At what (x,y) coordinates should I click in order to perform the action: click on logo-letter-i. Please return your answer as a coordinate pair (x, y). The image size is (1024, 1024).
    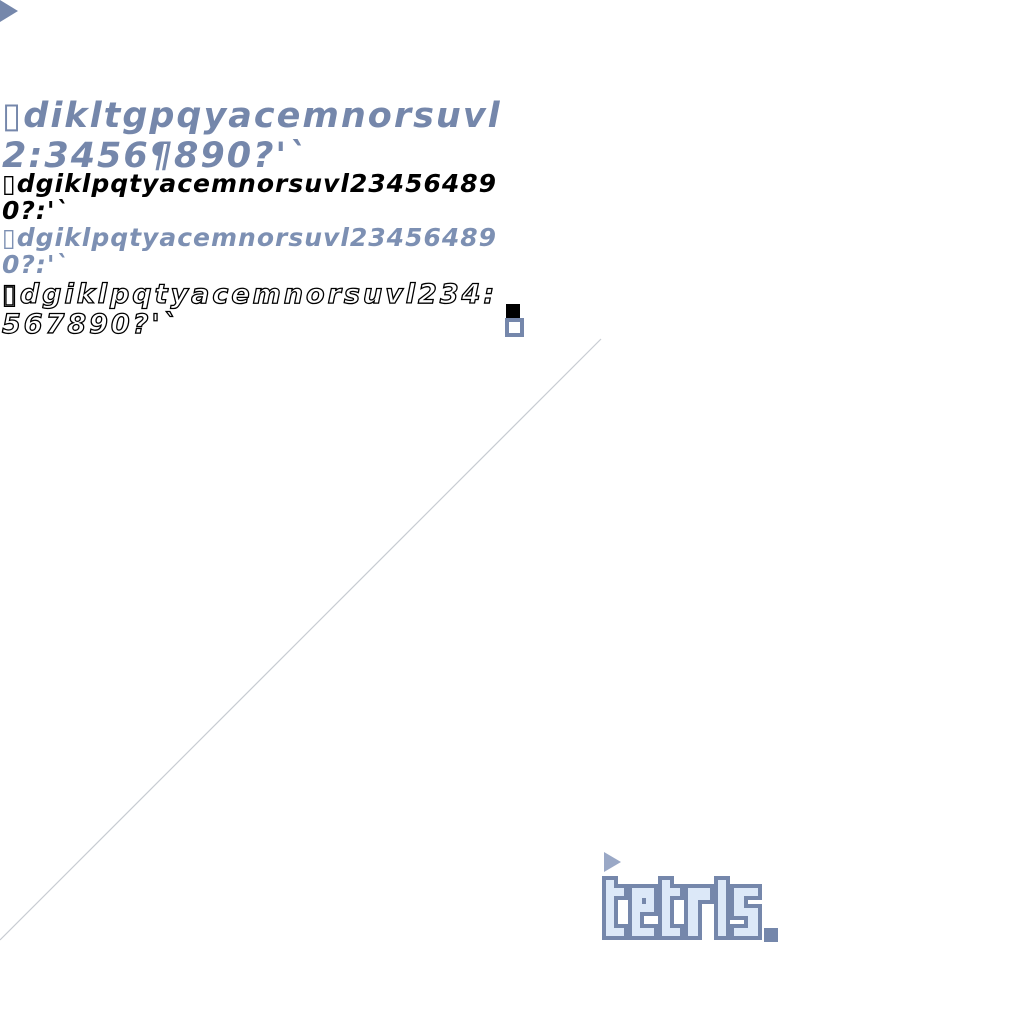
    Looking at the image, I should click on (722, 908).